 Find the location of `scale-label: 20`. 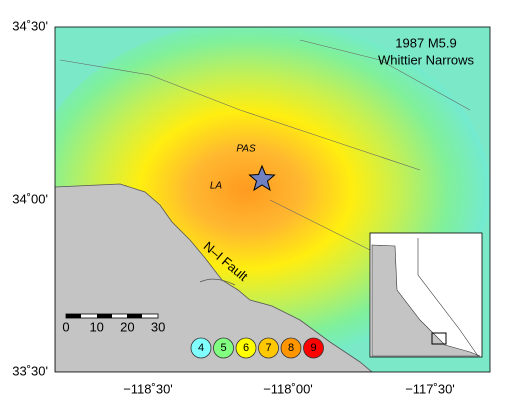

scale-label: 20 is located at coordinates (127, 326).